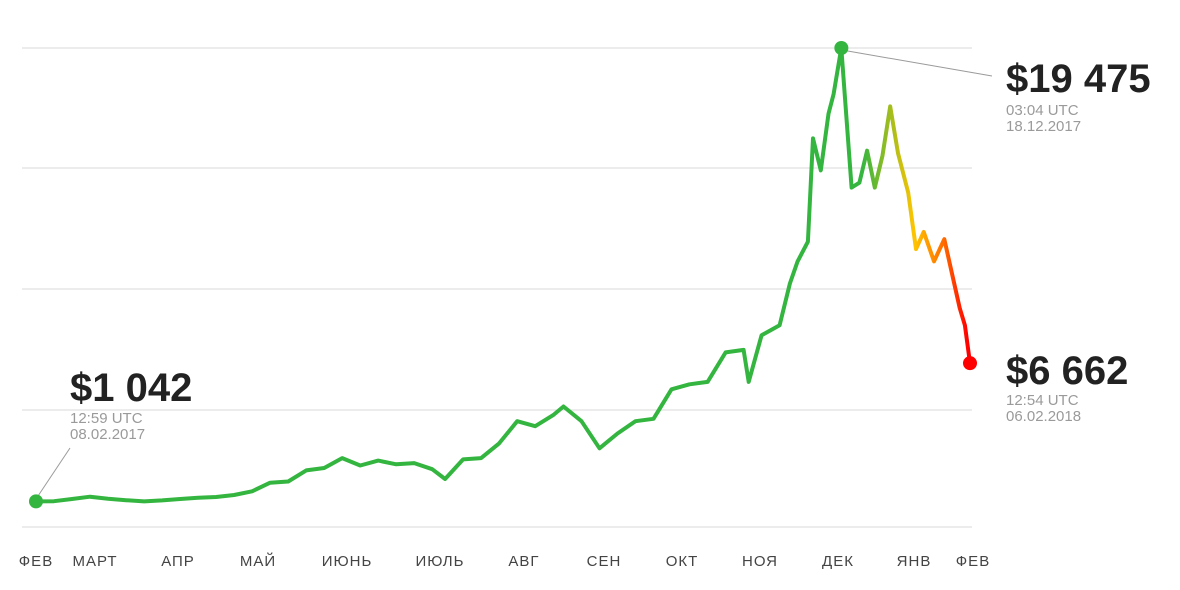 This screenshot has width=1180, height=590. What do you see at coordinates (841, 48) in the screenshot?
I see `peak-point` at bounding box center [841, 48].